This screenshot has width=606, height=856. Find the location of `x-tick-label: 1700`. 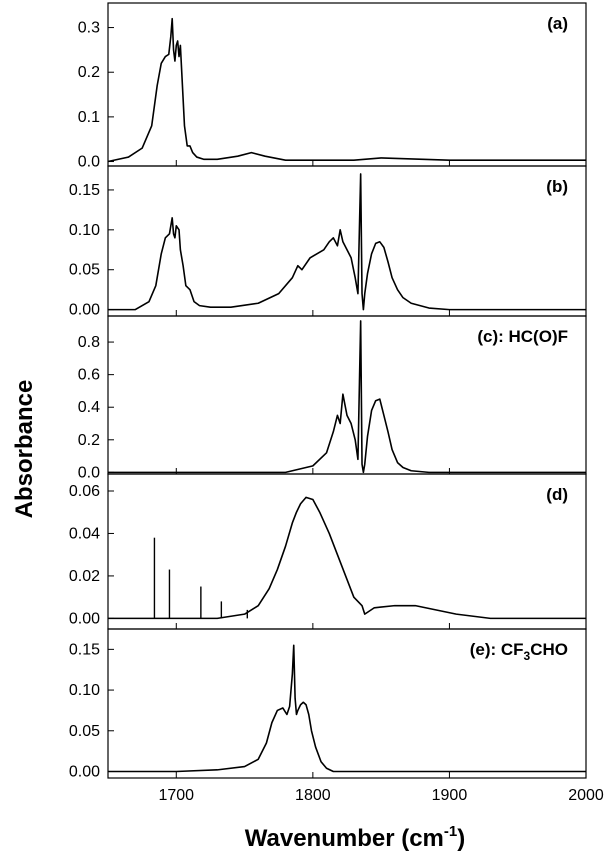

x-tick-label: 1700 is located at coordinates (176, 795).